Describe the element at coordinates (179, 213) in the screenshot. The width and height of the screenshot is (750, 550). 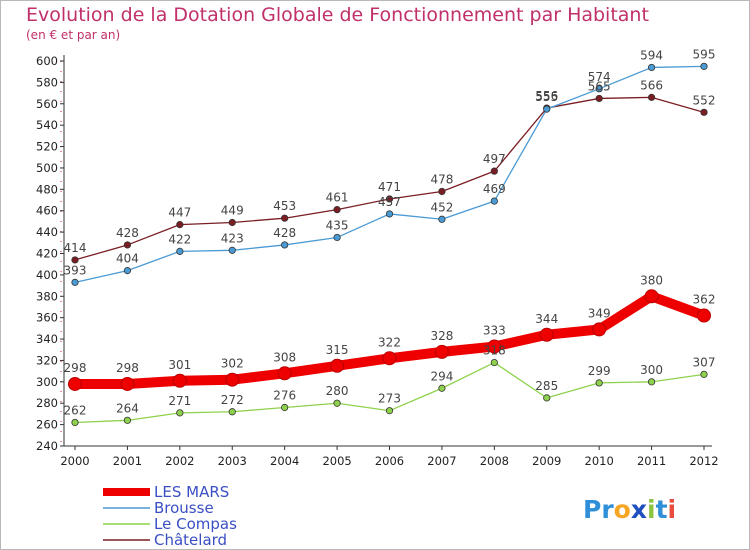
I see `data-label-chatelard: 447` at that location.